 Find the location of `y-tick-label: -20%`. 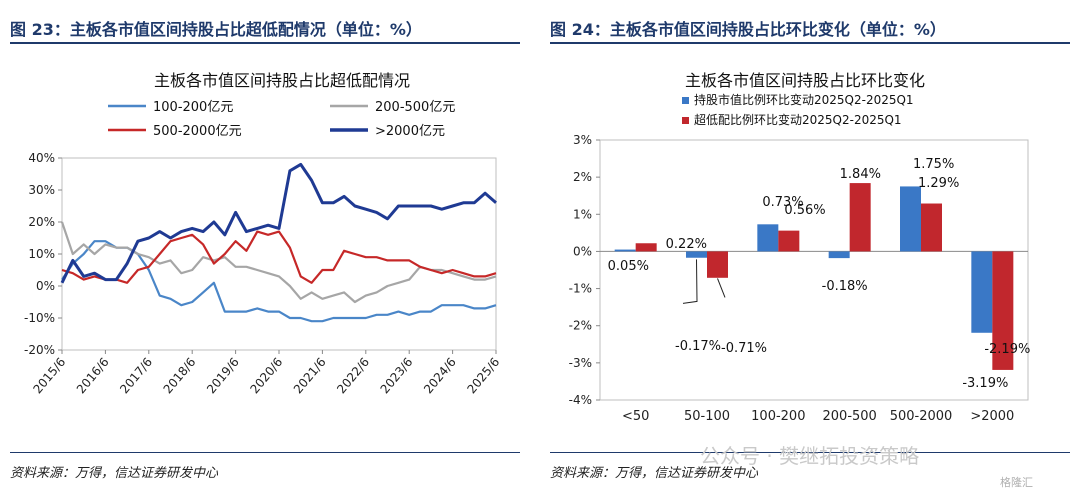

y-tick-label: -20% is located at coordinates (39, 350).